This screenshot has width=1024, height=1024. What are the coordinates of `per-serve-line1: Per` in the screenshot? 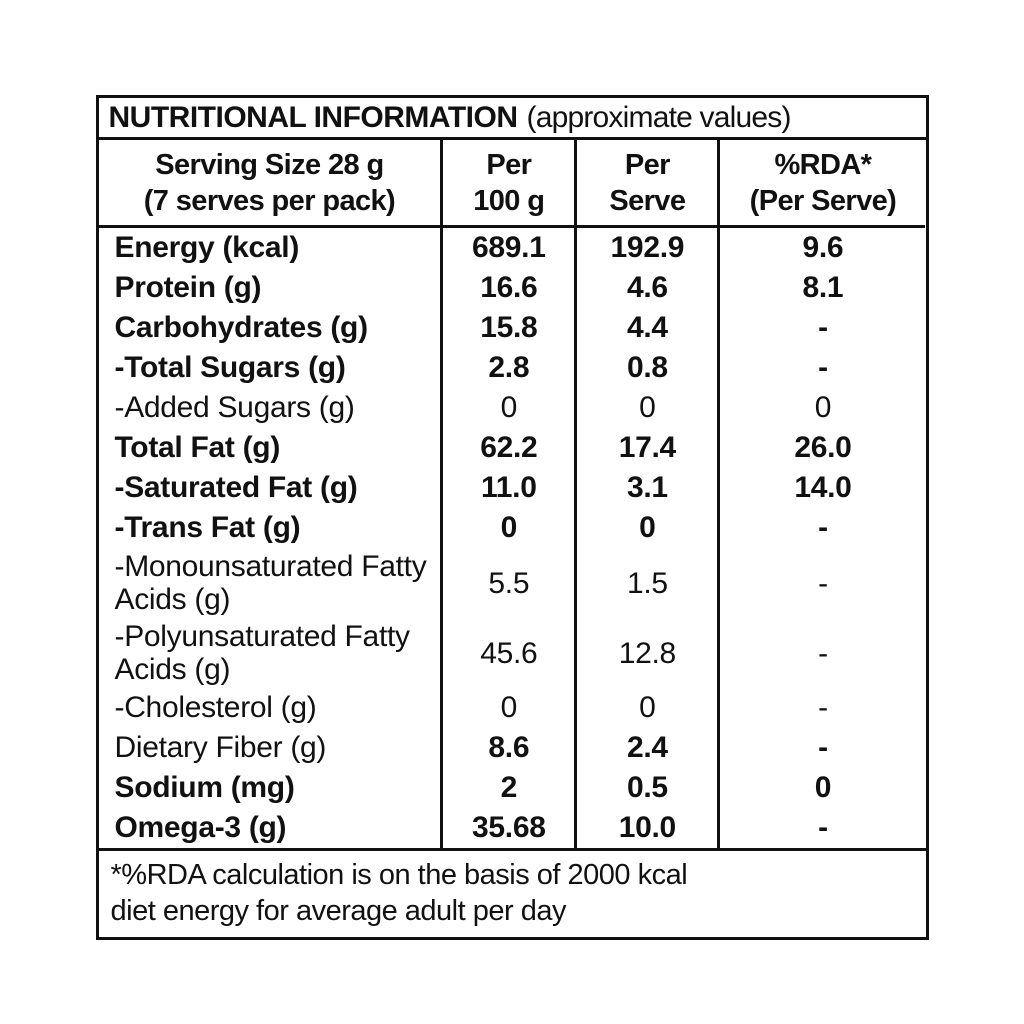 It's located at (647, 164).